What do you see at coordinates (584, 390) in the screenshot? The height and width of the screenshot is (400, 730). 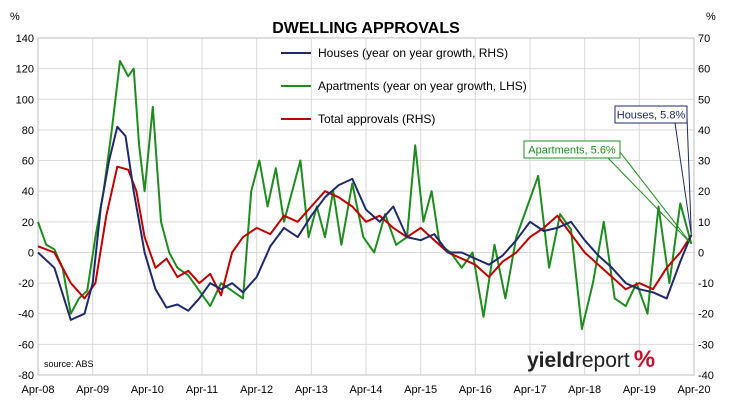 I see `x-tick-label: Apr-18` at bounding box center [584, 390].